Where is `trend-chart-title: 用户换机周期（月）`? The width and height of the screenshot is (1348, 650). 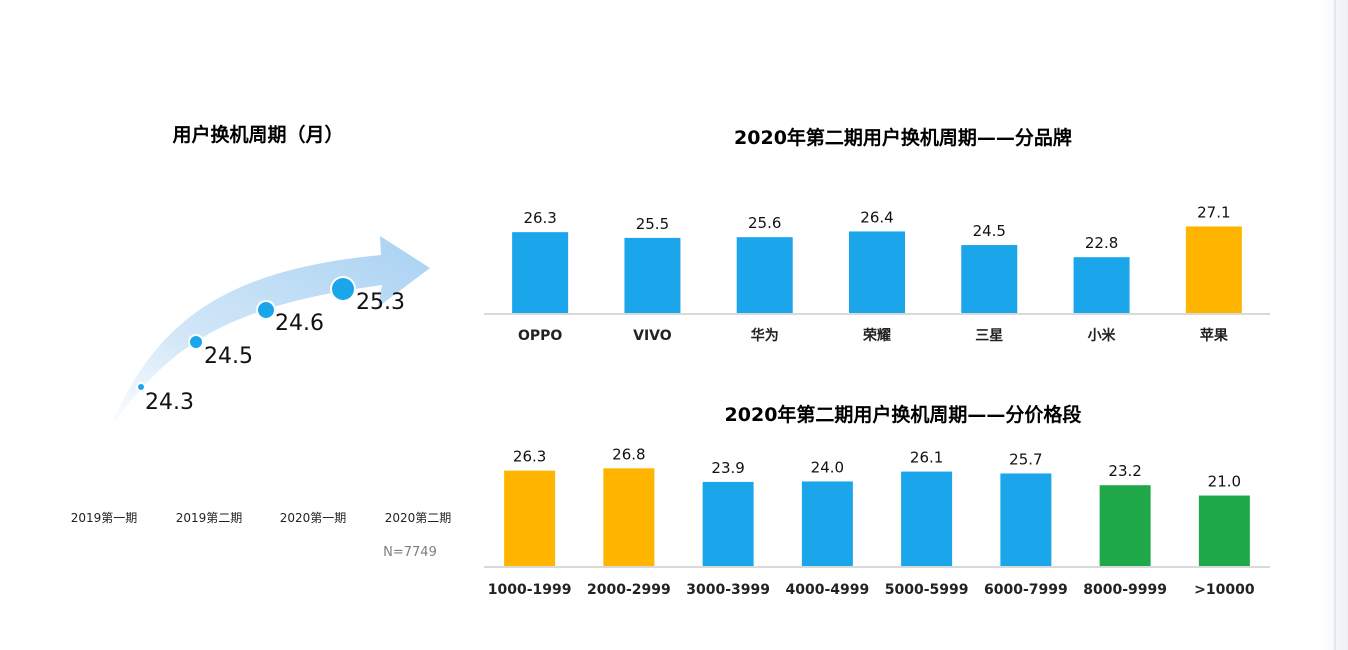 trend-chart-title: 用户换机周期（月） is located at coordinates (257, 134).